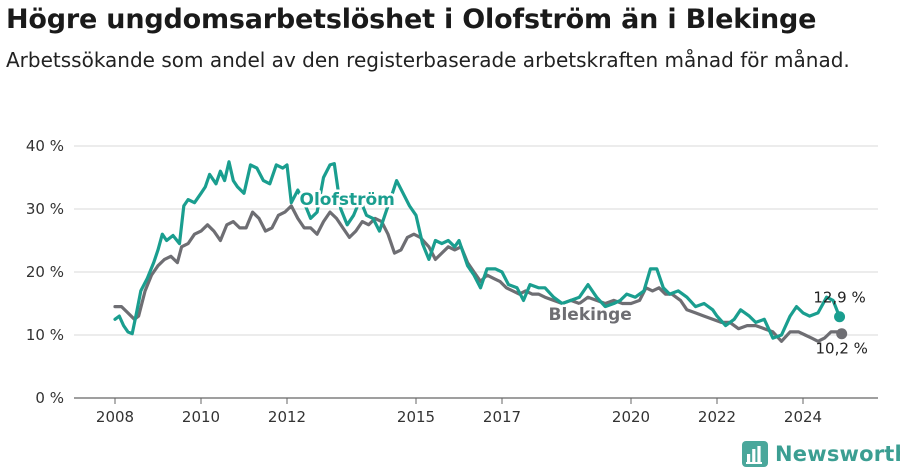  I want to click on series-label-blekinge: Blekinge, so click(590, 315).